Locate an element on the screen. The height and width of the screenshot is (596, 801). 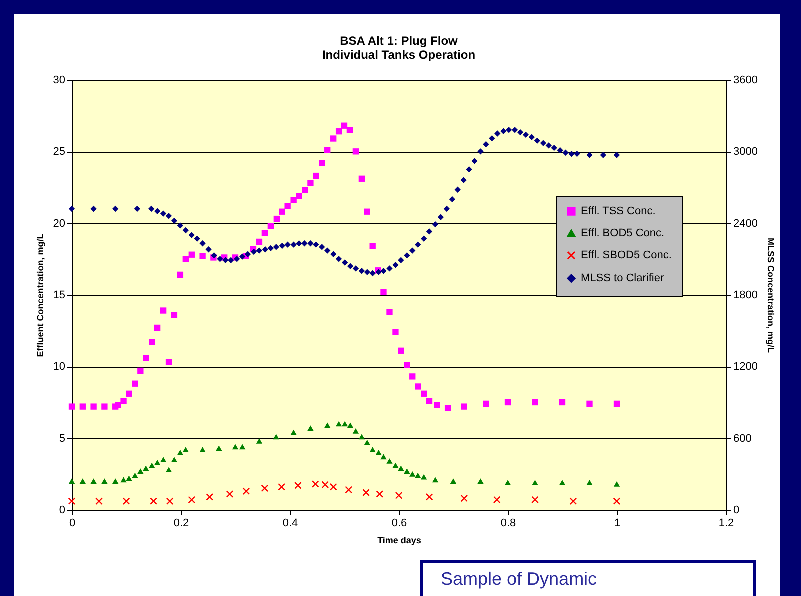
chart-title: BSA Alt 1: Plug Flow is located at coordinates (399, 41).